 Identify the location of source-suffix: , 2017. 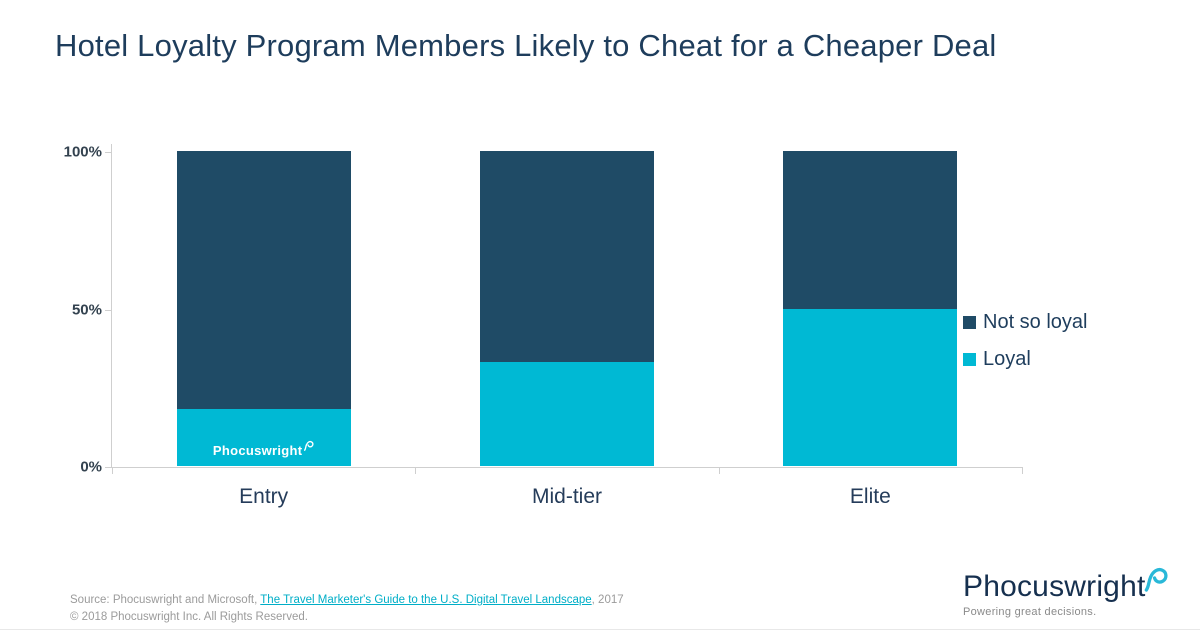
(607, 600).